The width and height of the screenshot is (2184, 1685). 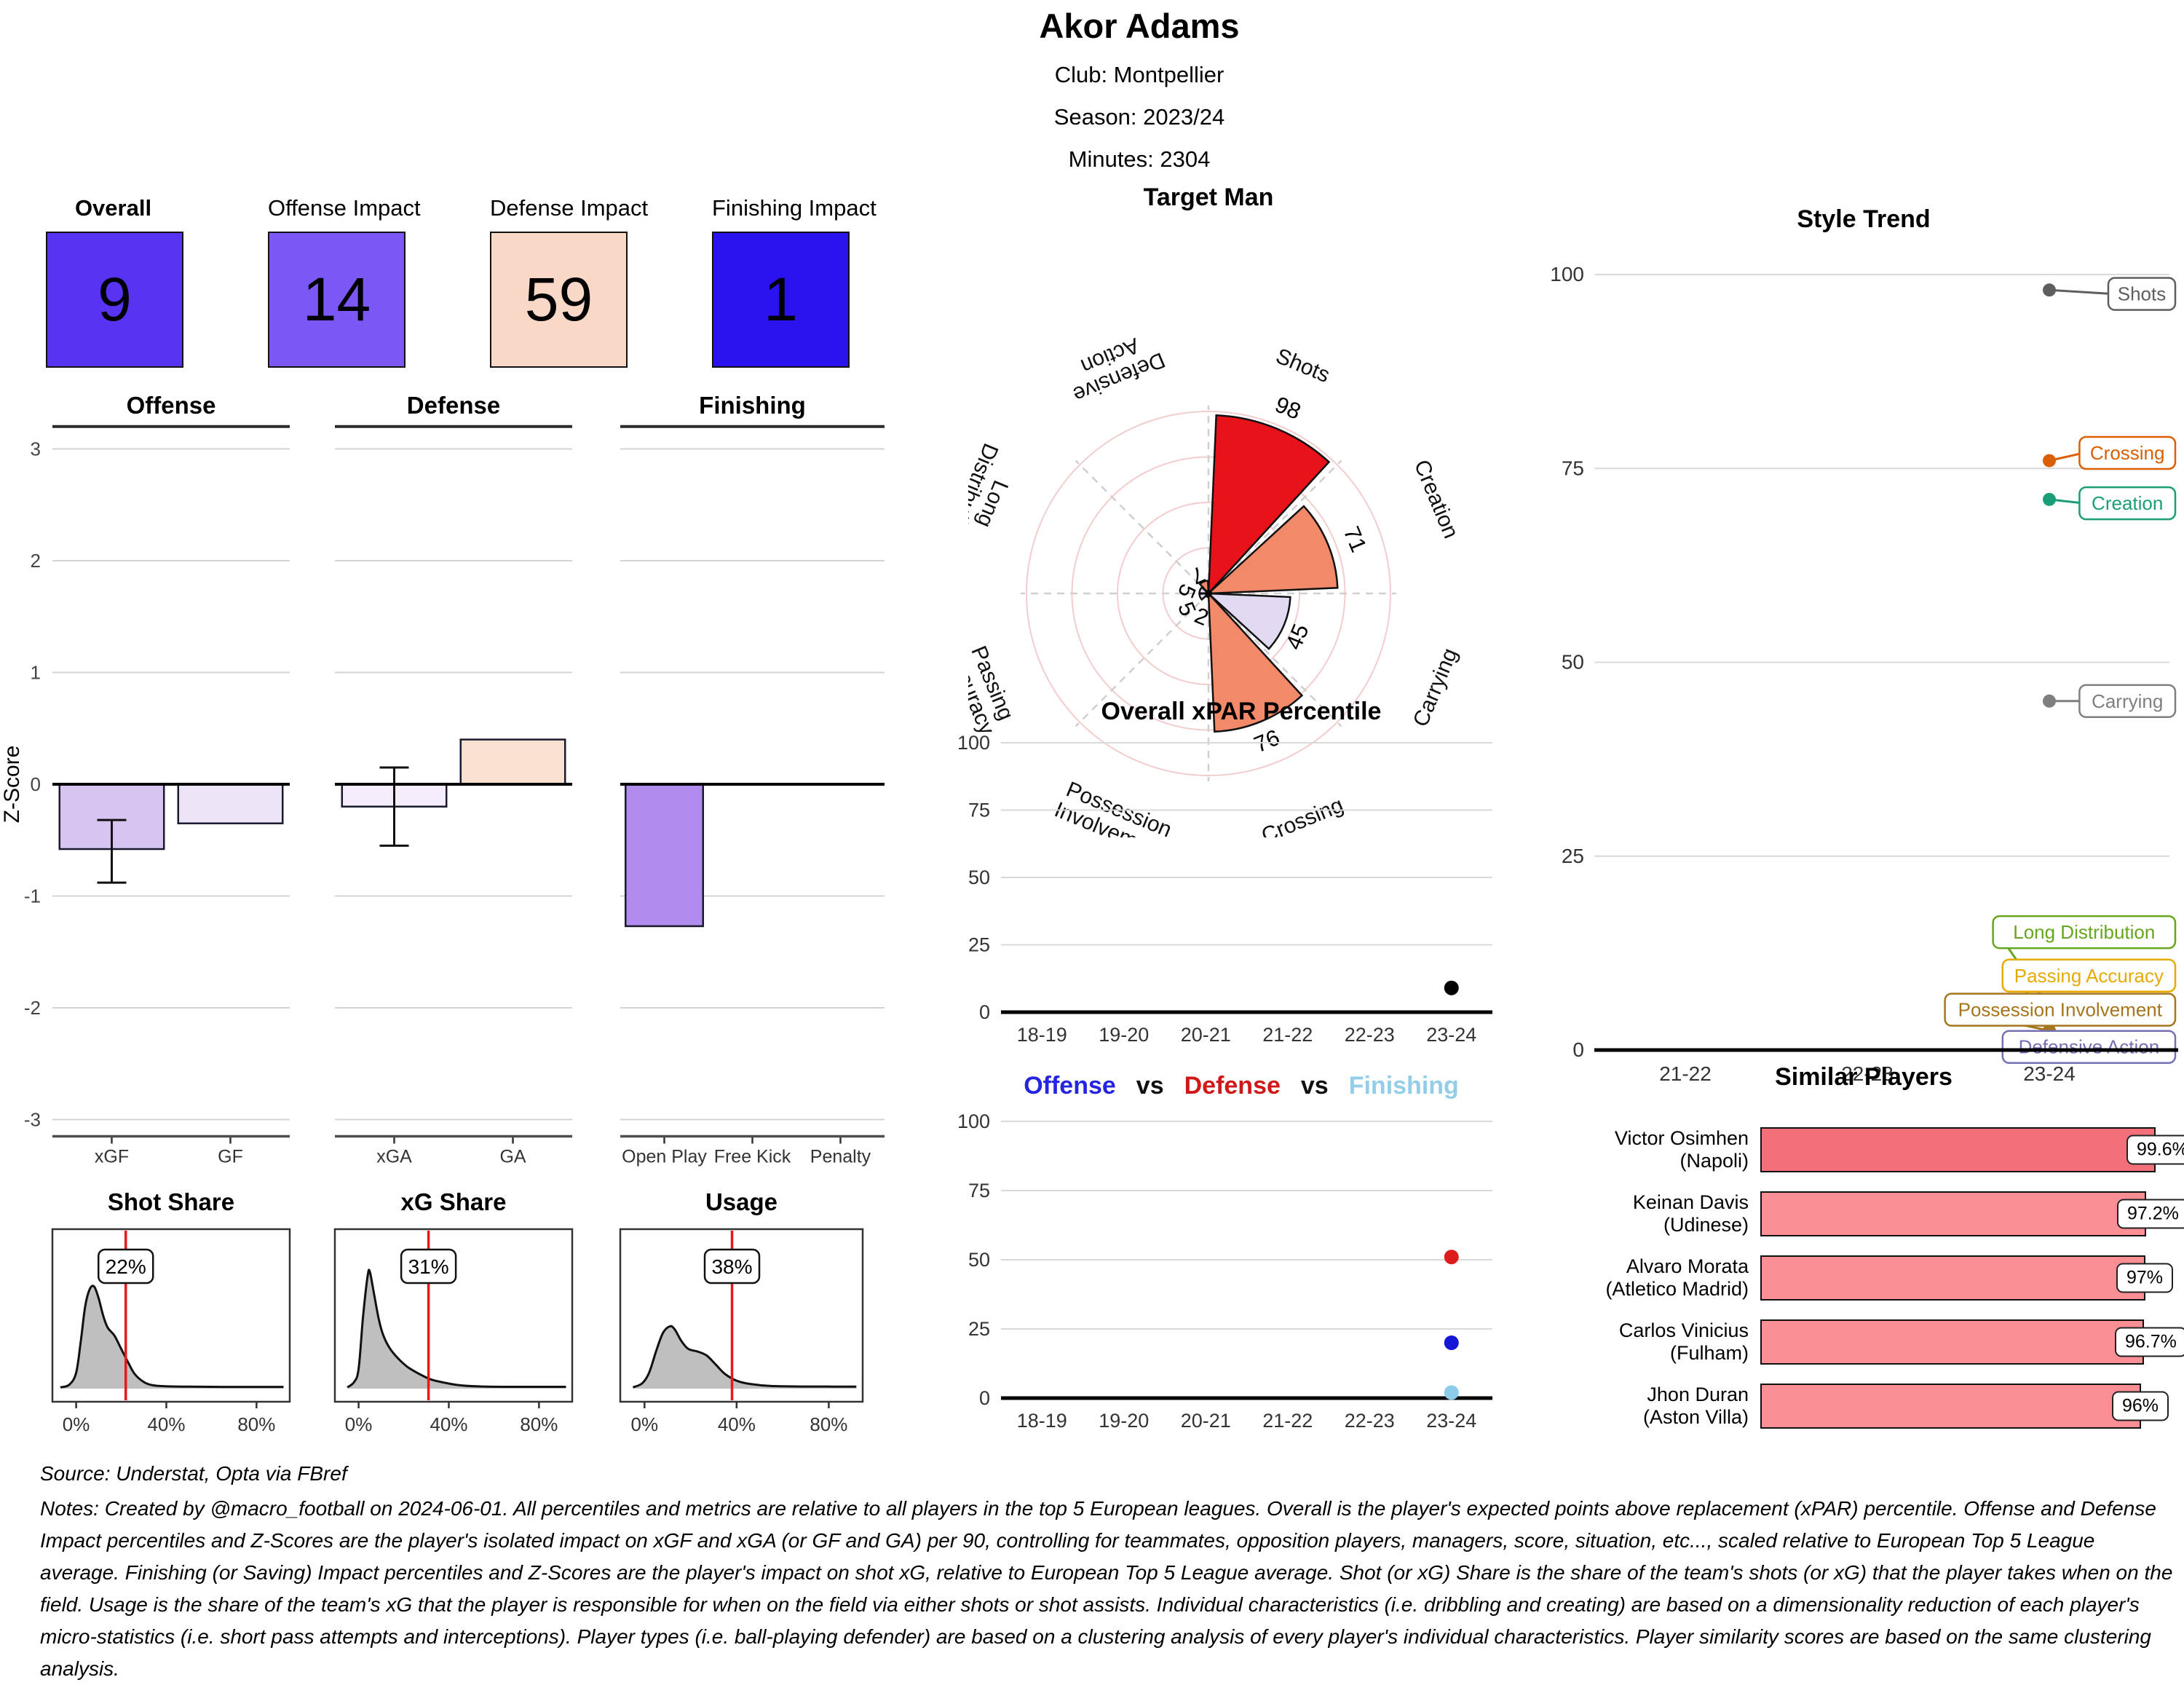 What do you see at coordinates (840, 1157) in the screenshot?
I see `xtick-label-penalty: Penalty` at bounding box center [840, 1157].